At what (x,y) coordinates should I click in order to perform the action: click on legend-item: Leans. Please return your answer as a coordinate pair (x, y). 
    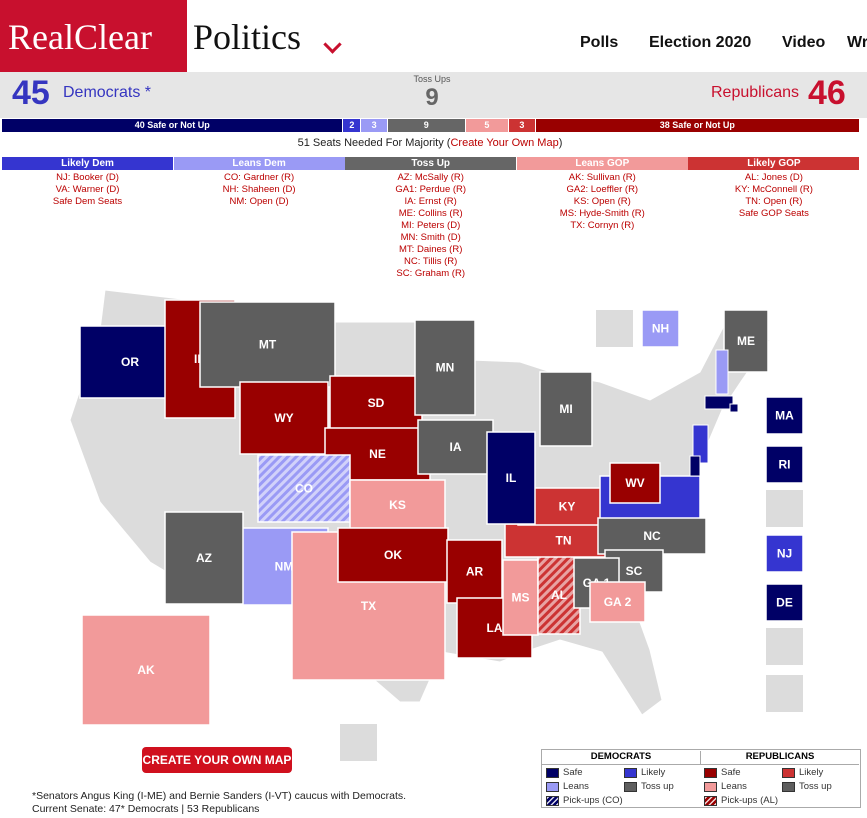
    Looking at the image, I should click on (567, 786).